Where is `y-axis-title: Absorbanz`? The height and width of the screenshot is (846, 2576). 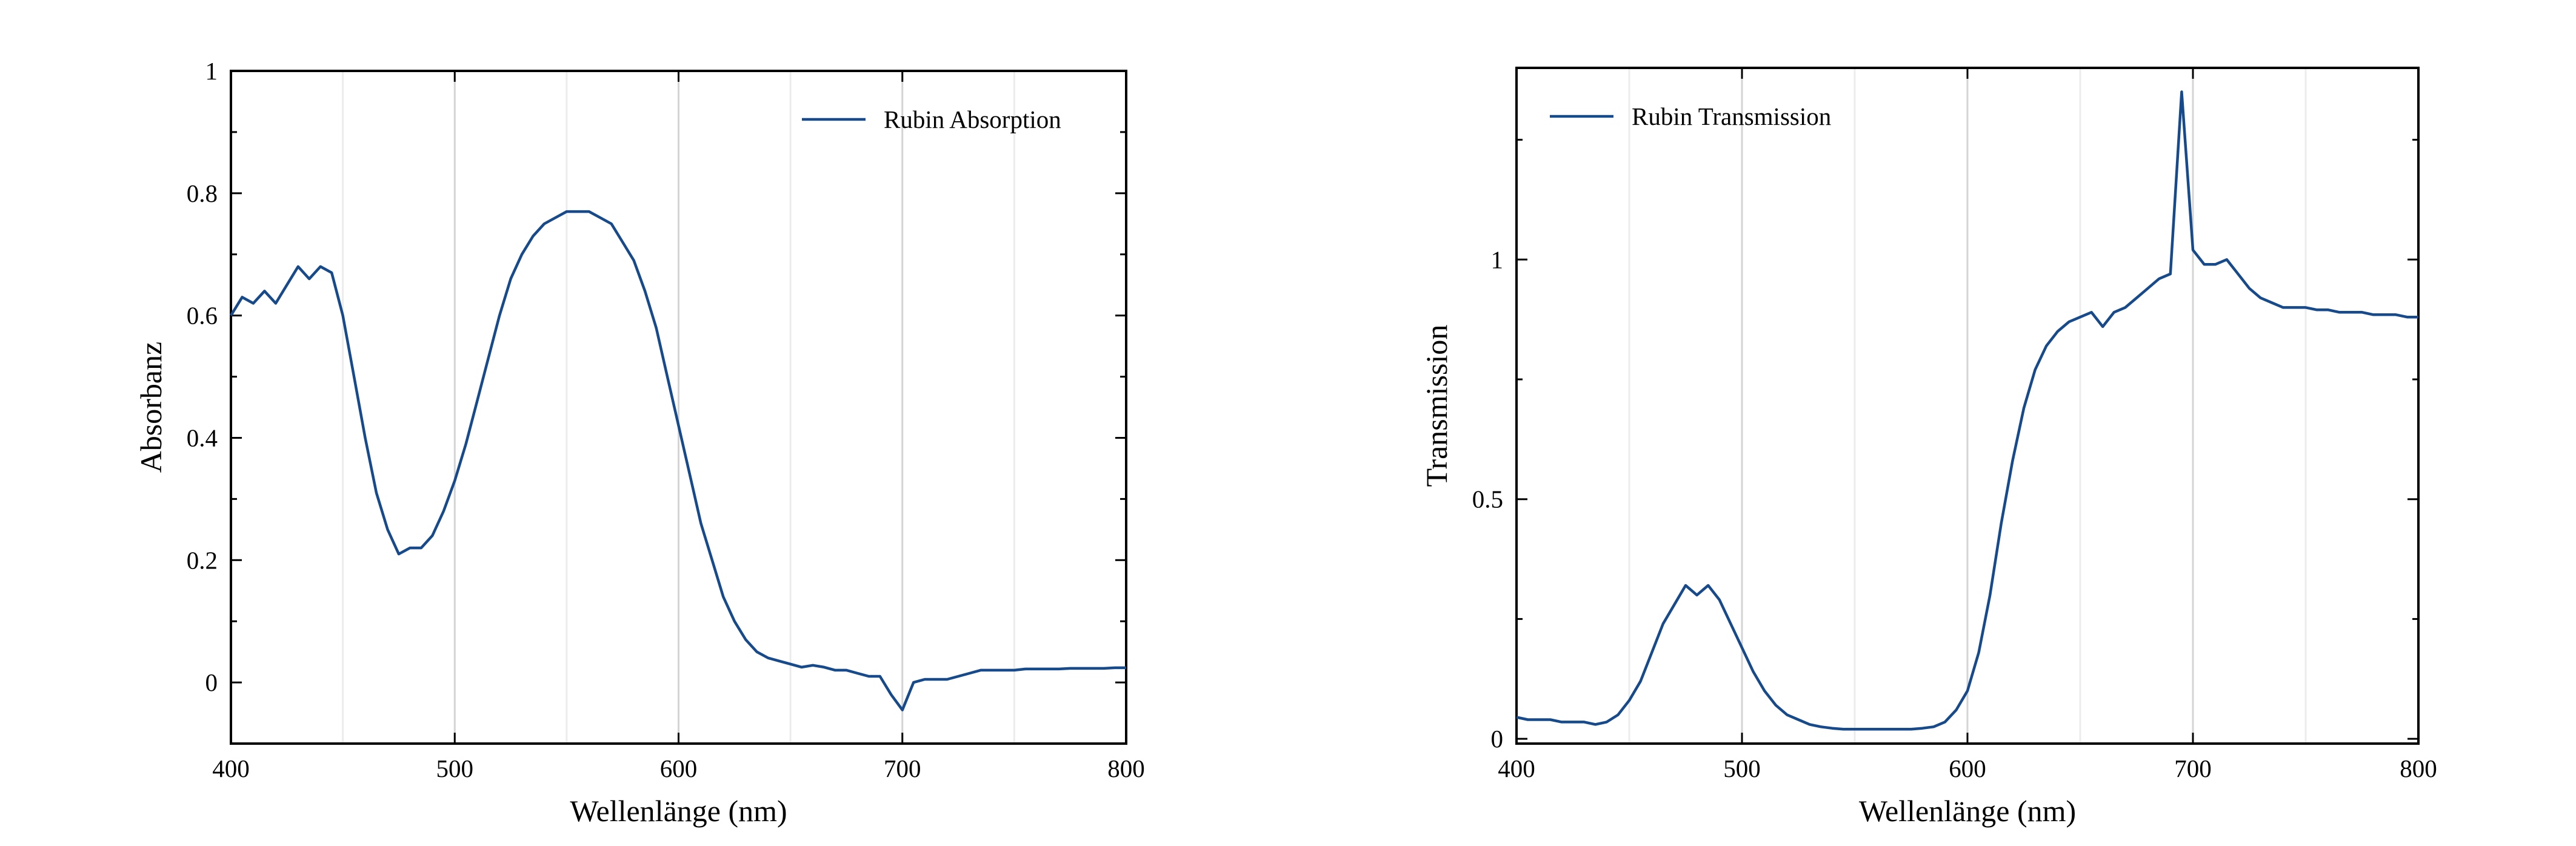
y-axis-title: Absorbanz is located at coordinates (151, 407).